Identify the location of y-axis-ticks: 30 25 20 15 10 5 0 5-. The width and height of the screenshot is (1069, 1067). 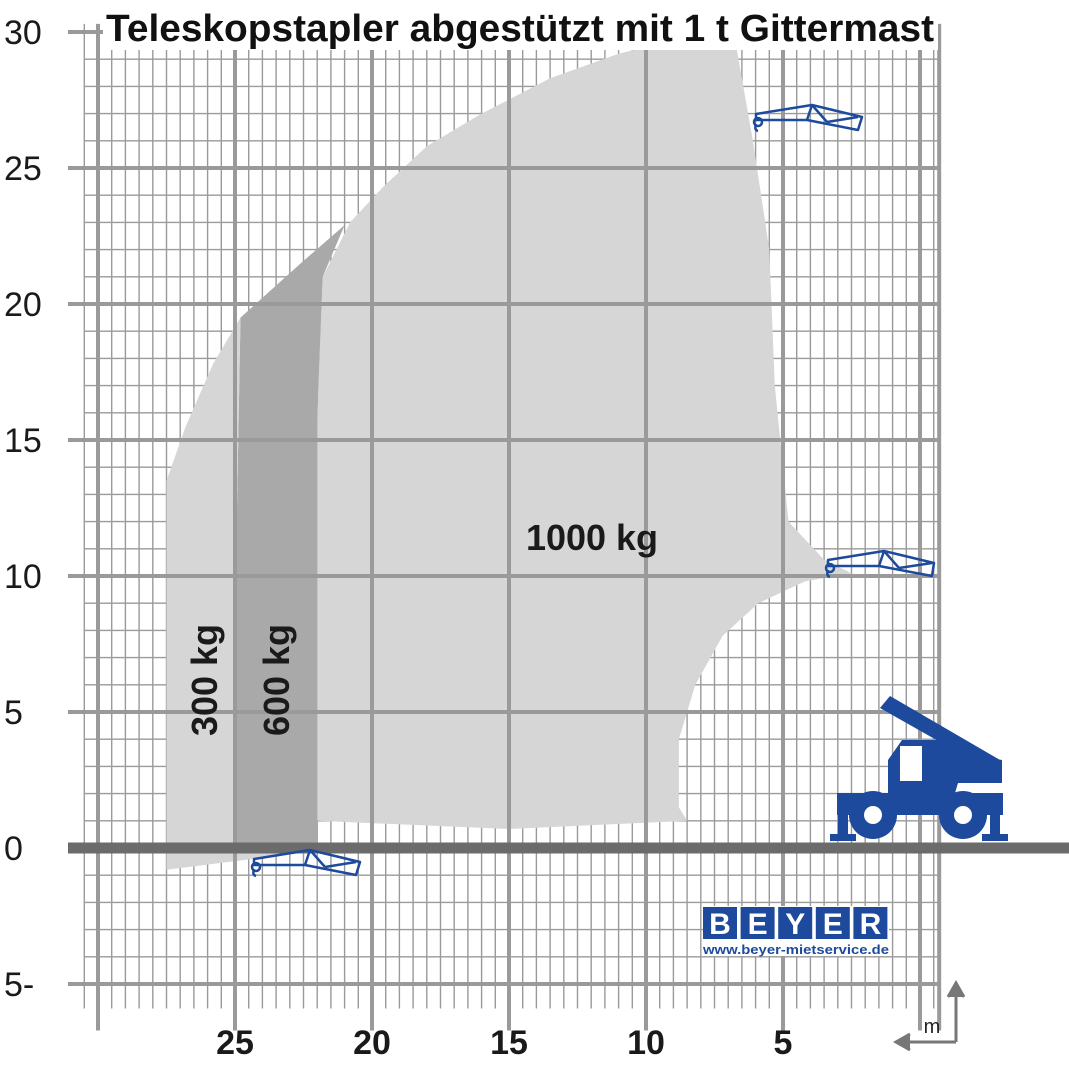
(31, 509).